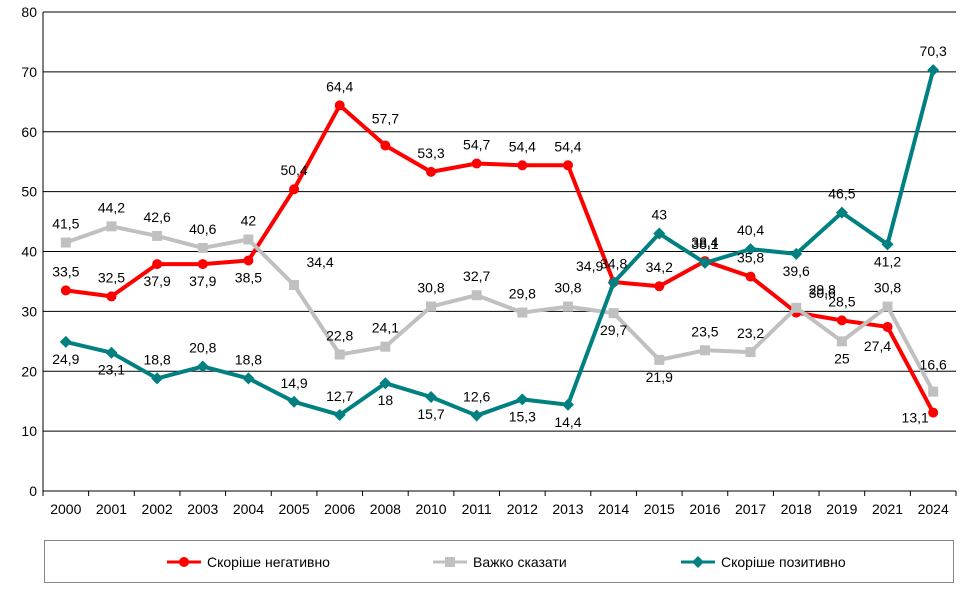 The width and height of the screenshot is (973, 598). I want to click on data-label-hard-to-say: 29,7, so click(613, 330).